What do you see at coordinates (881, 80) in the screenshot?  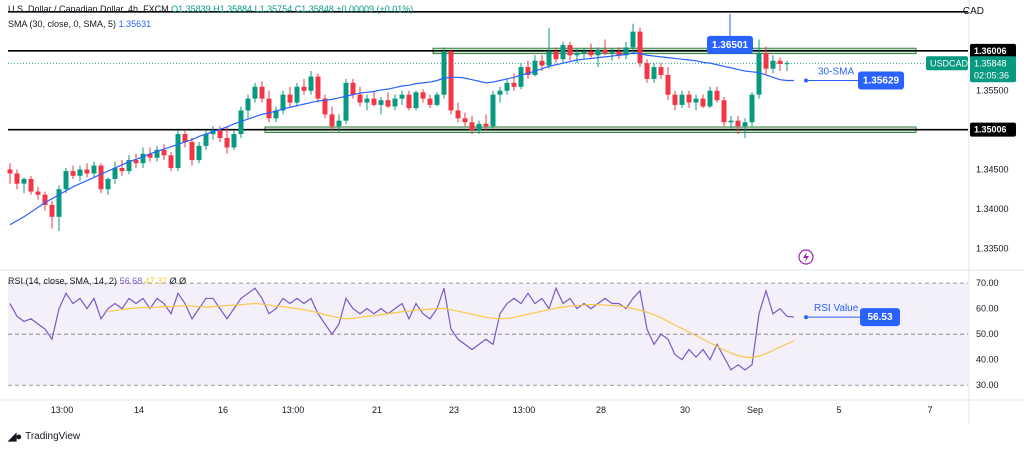 I see `sma-callout-bg` at bounding box center [881, 80].